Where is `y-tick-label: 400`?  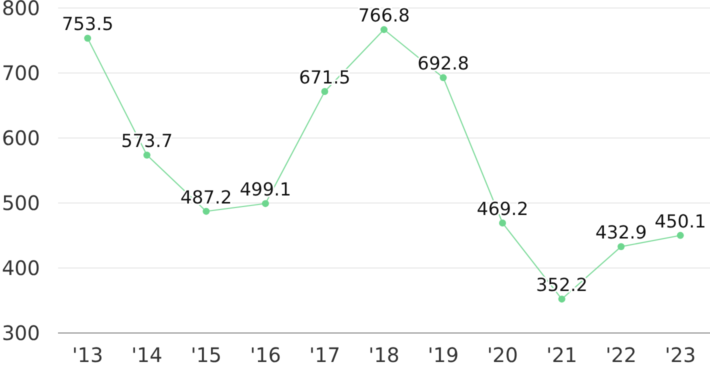 y-tick-label: 400 is located at coordinates (21, 268).